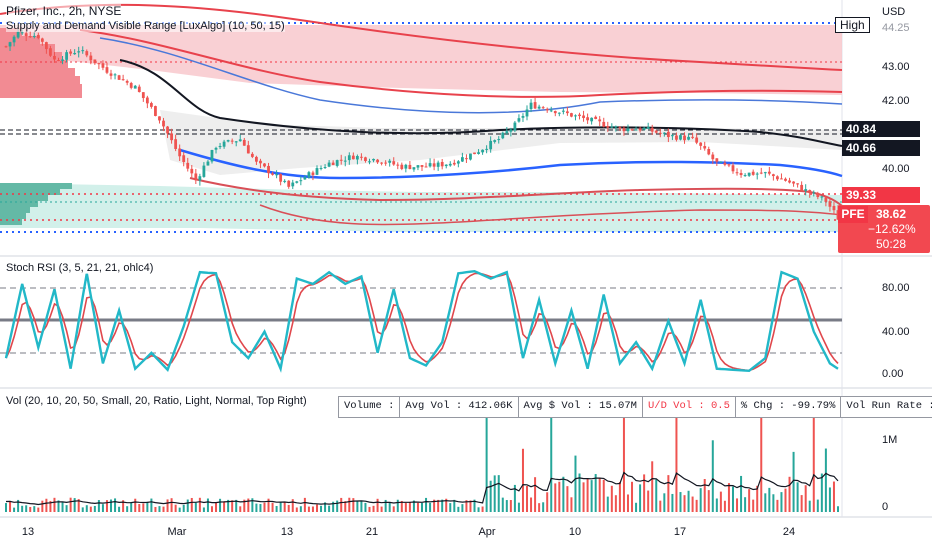 This screenshot has height=550, width=932. I want to click on supply-zone, so click(421, 60).